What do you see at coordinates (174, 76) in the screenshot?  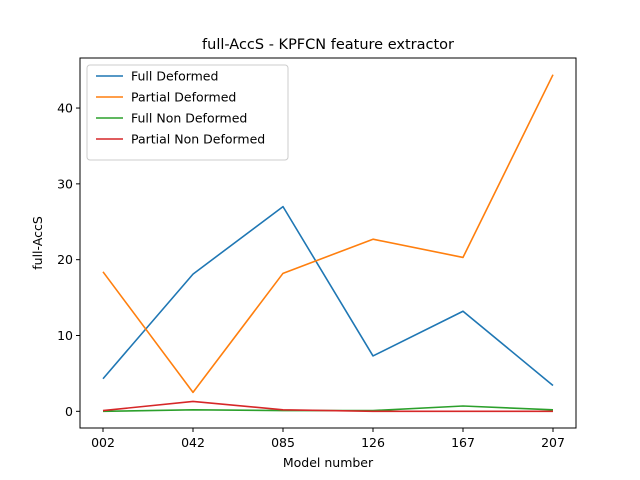 I see `legend-label: Full Deformed` at bounding box center [174, 76].